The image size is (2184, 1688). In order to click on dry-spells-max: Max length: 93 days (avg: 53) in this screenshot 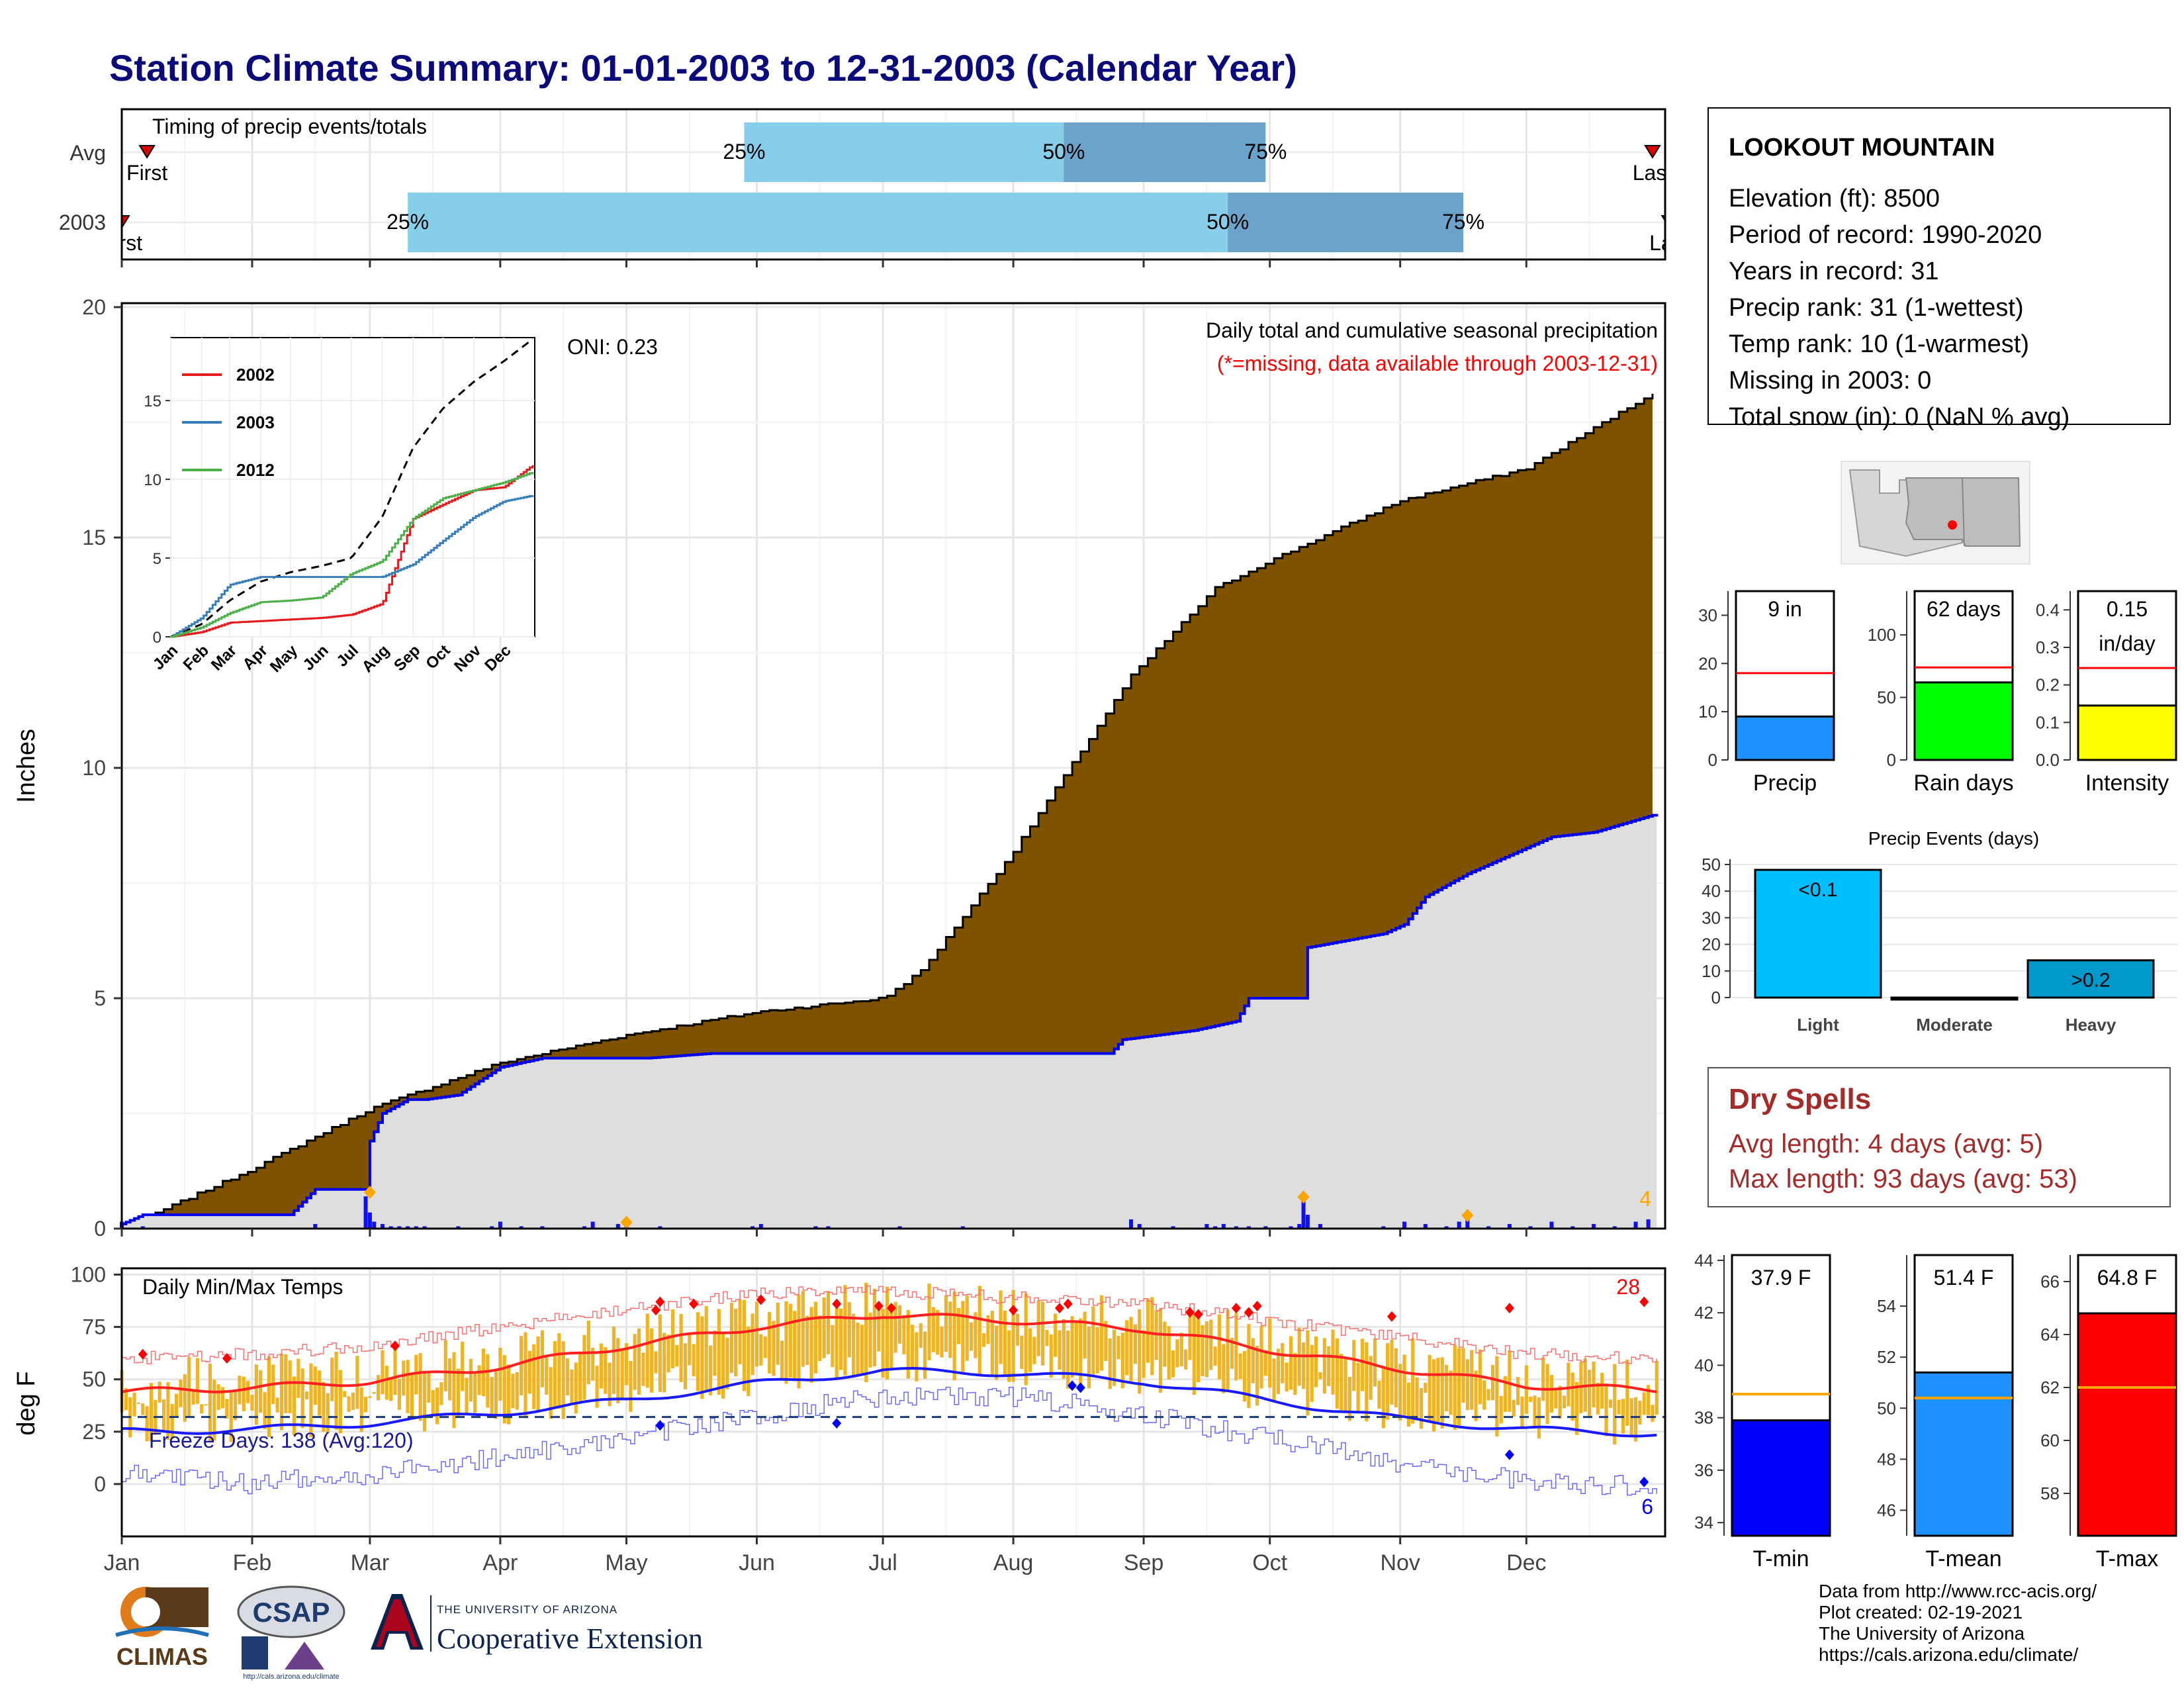, I will do `click(1903, 1179)`.